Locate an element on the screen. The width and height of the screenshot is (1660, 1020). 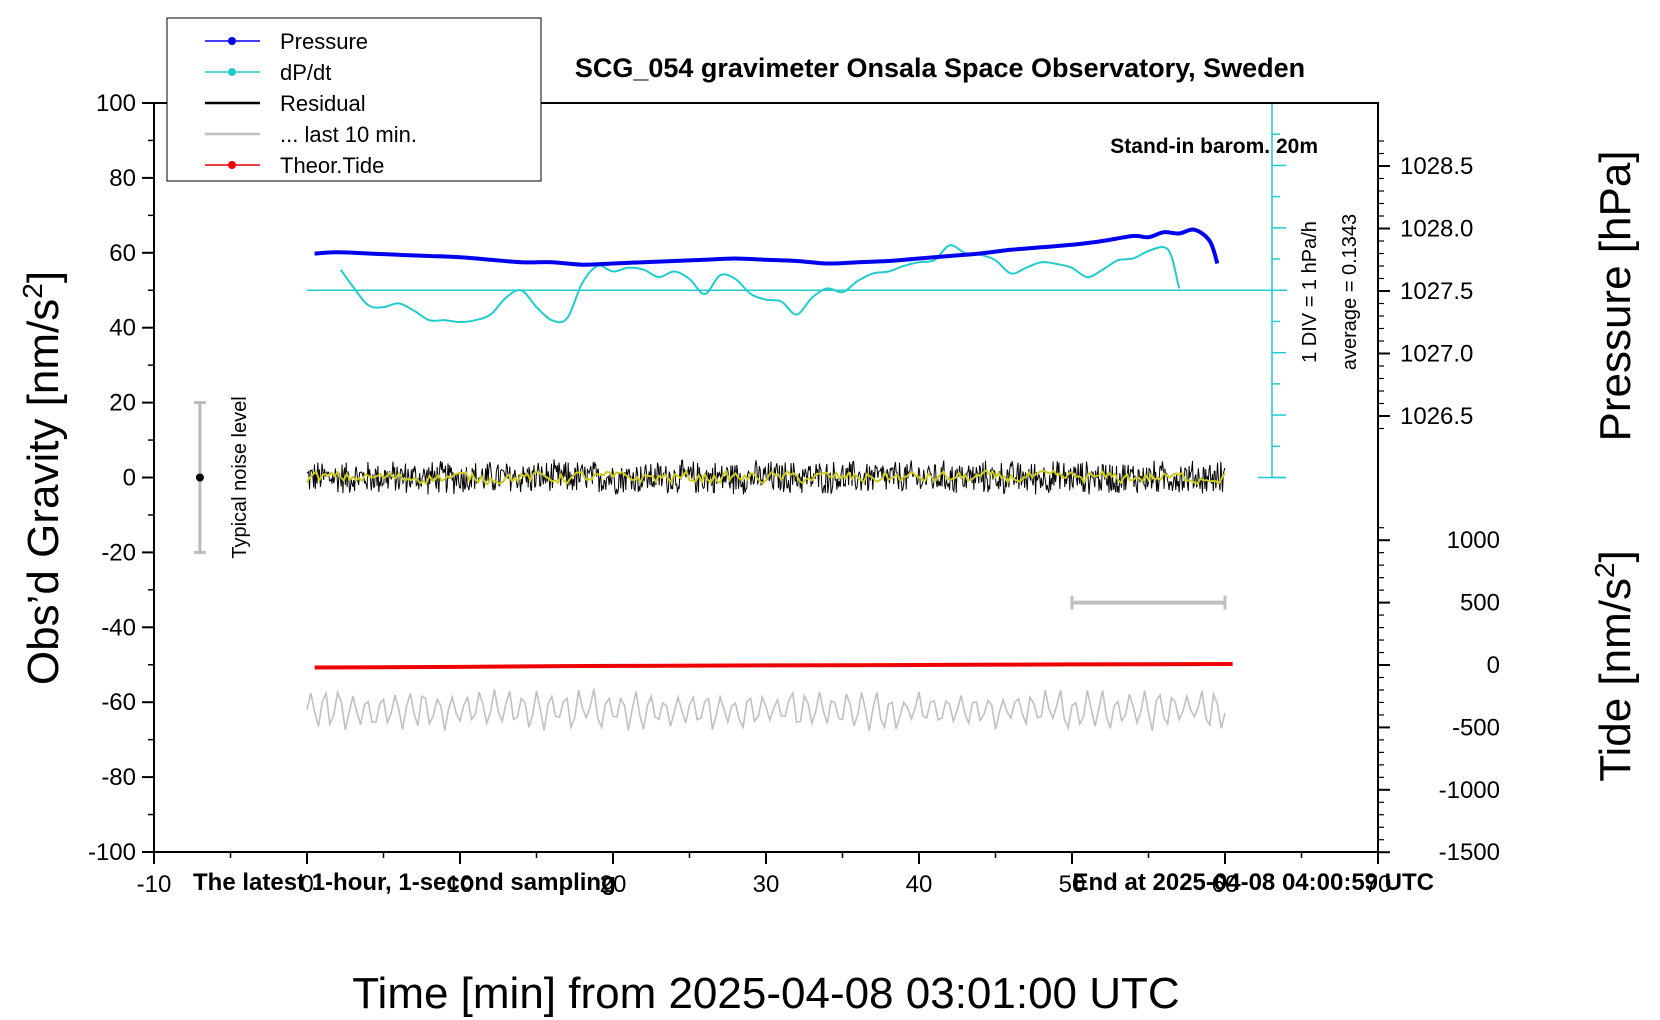
tide-tick-label: -1500 is located at coordinates (1469, 852).